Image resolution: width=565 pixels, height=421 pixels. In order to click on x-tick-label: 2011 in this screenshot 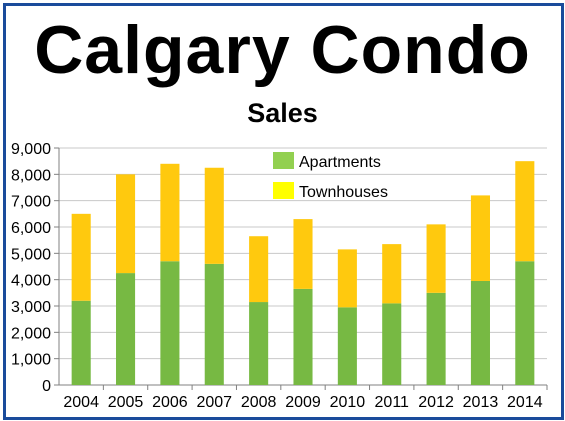, I will do `click(392, 402)`.